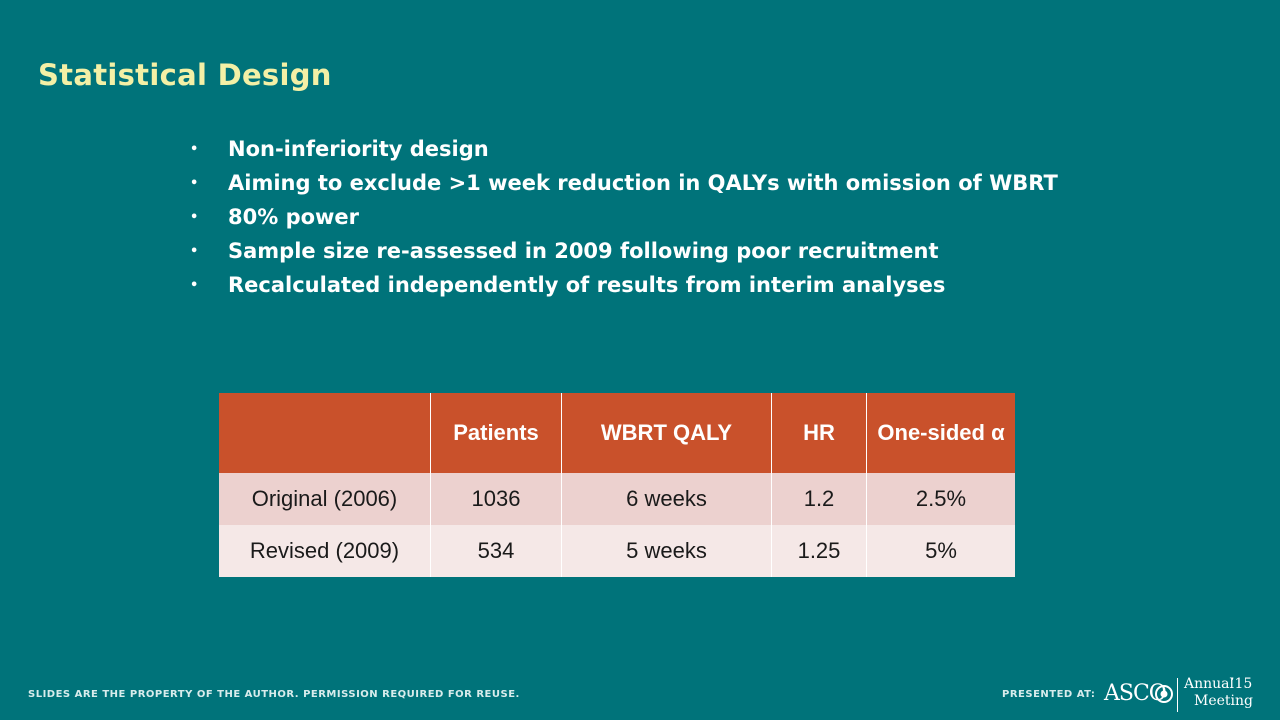 Image resolution: width=1280 pixels, height=720 pixels. What do you see at coordinates (666, 551) in the screenshot?
I see `wbrt-qaly-cell: 5 weeks` at bounding box center [666, 551].